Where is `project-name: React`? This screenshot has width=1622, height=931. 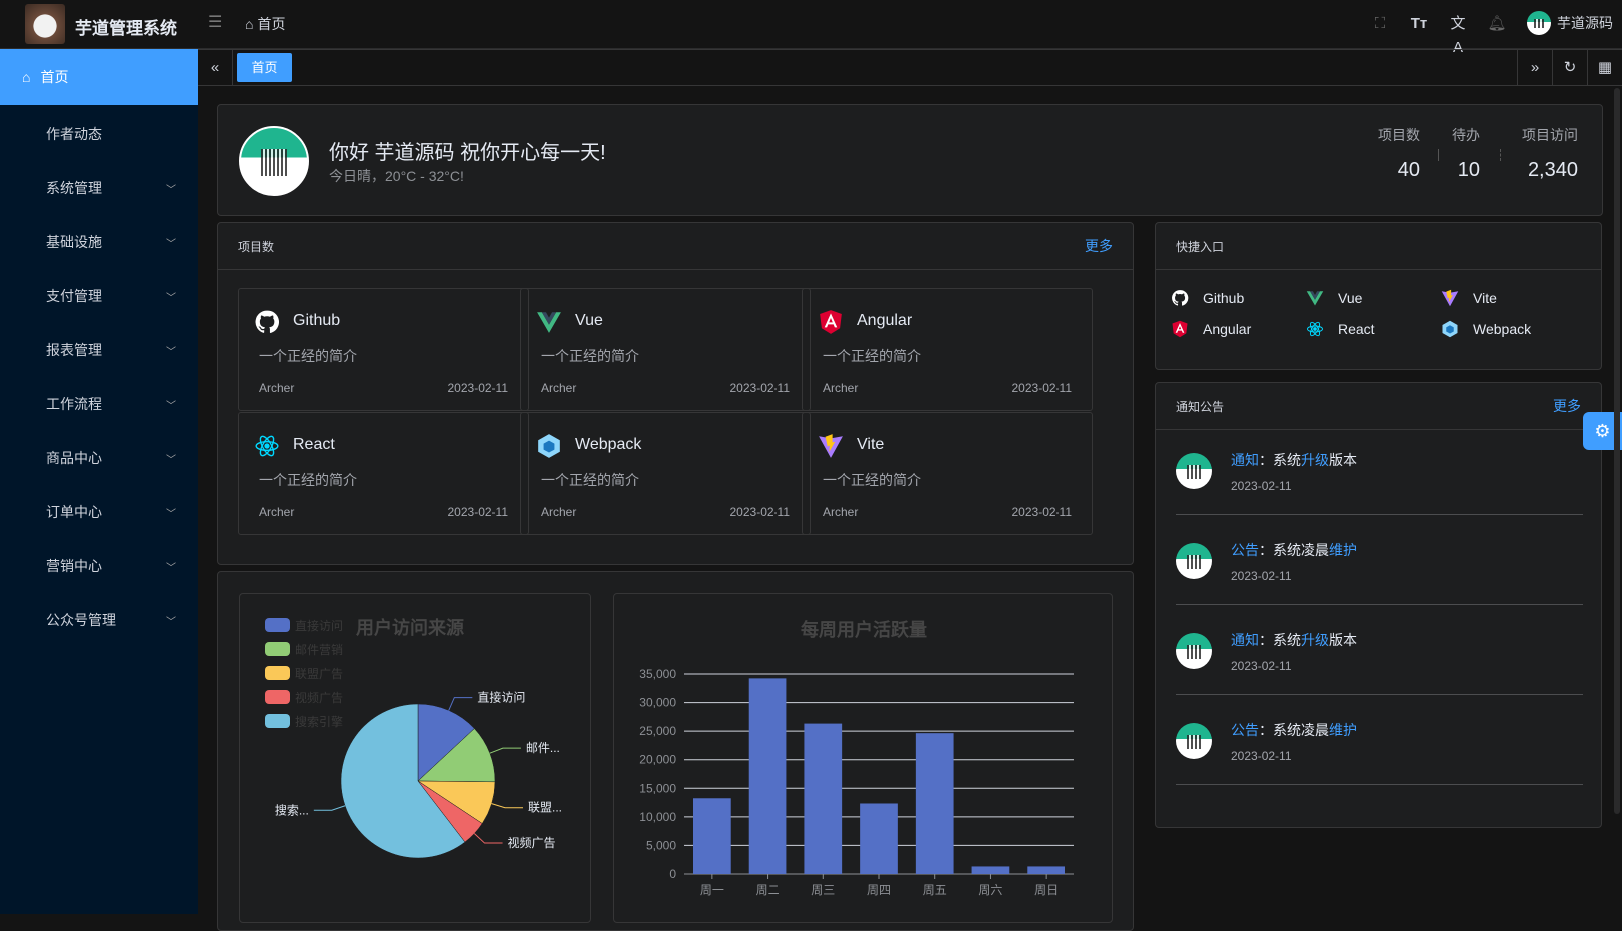
project-name: React is located at coordinates (314, 444).